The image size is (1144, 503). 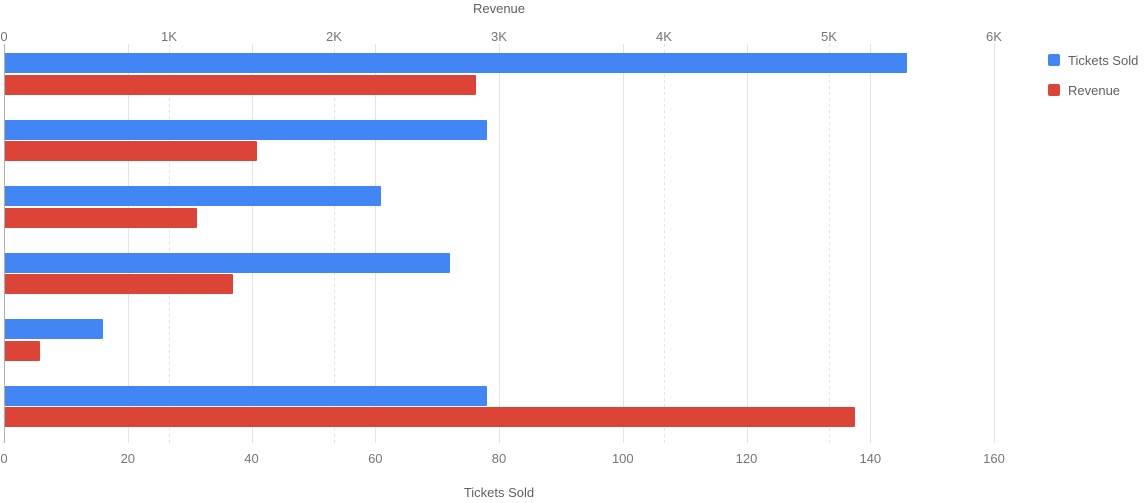 I want to click on top-axis-tick-label: 2K, so click(x=334, y=36).